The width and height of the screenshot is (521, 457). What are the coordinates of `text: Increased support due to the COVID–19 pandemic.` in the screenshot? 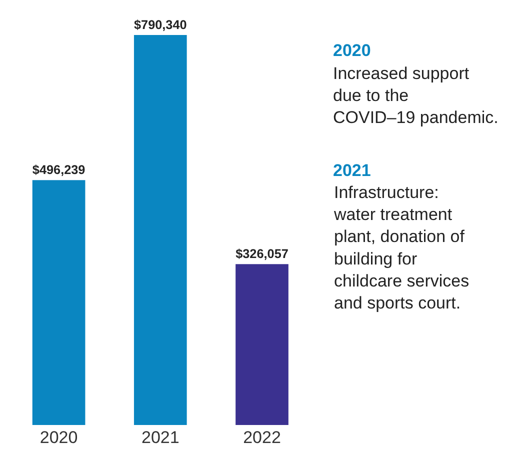 It's located at (415, 96).